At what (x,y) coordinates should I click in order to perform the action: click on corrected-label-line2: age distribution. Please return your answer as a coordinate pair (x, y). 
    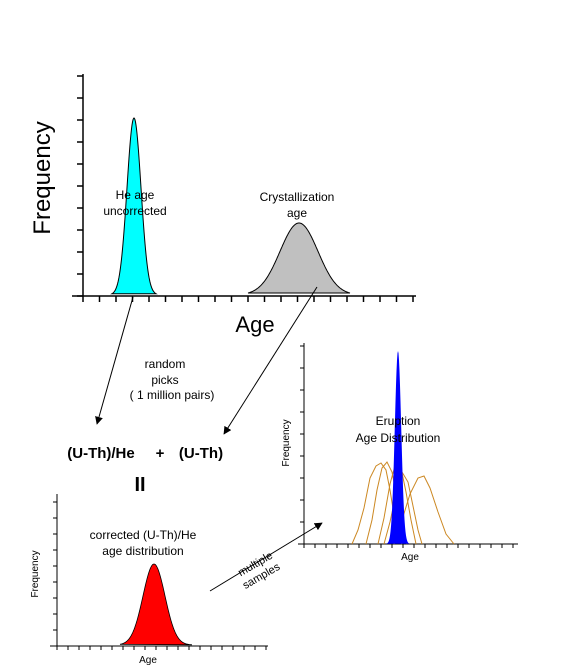
    Looking at the image, I should click on (142, 551).